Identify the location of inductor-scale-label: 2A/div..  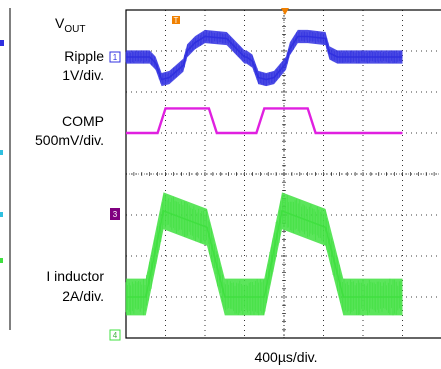
(83, 296).